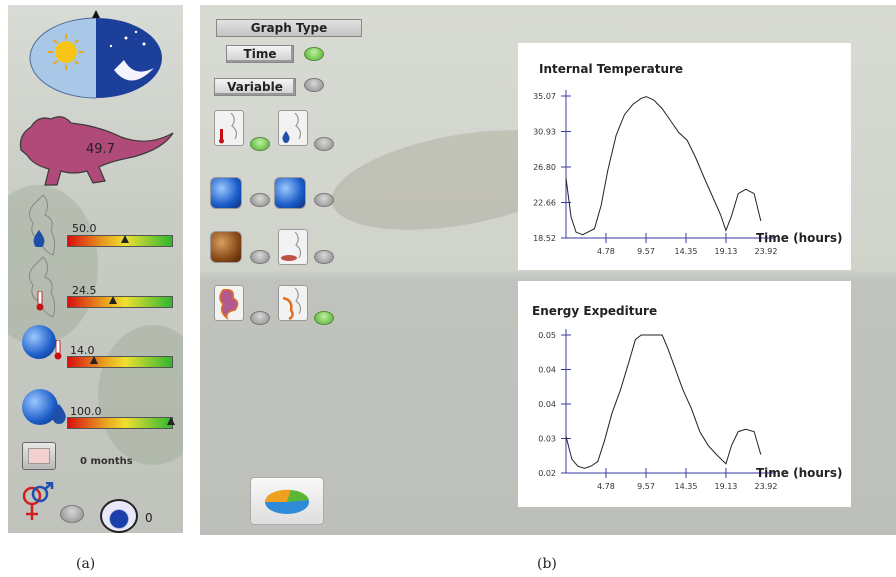 Image resolution: width=896 pixels, height=577 pixels. What do you see at coordinates (324, 200) in the screenshot?
I see `env-humidity-toggle` at bounding box center [324, 200].